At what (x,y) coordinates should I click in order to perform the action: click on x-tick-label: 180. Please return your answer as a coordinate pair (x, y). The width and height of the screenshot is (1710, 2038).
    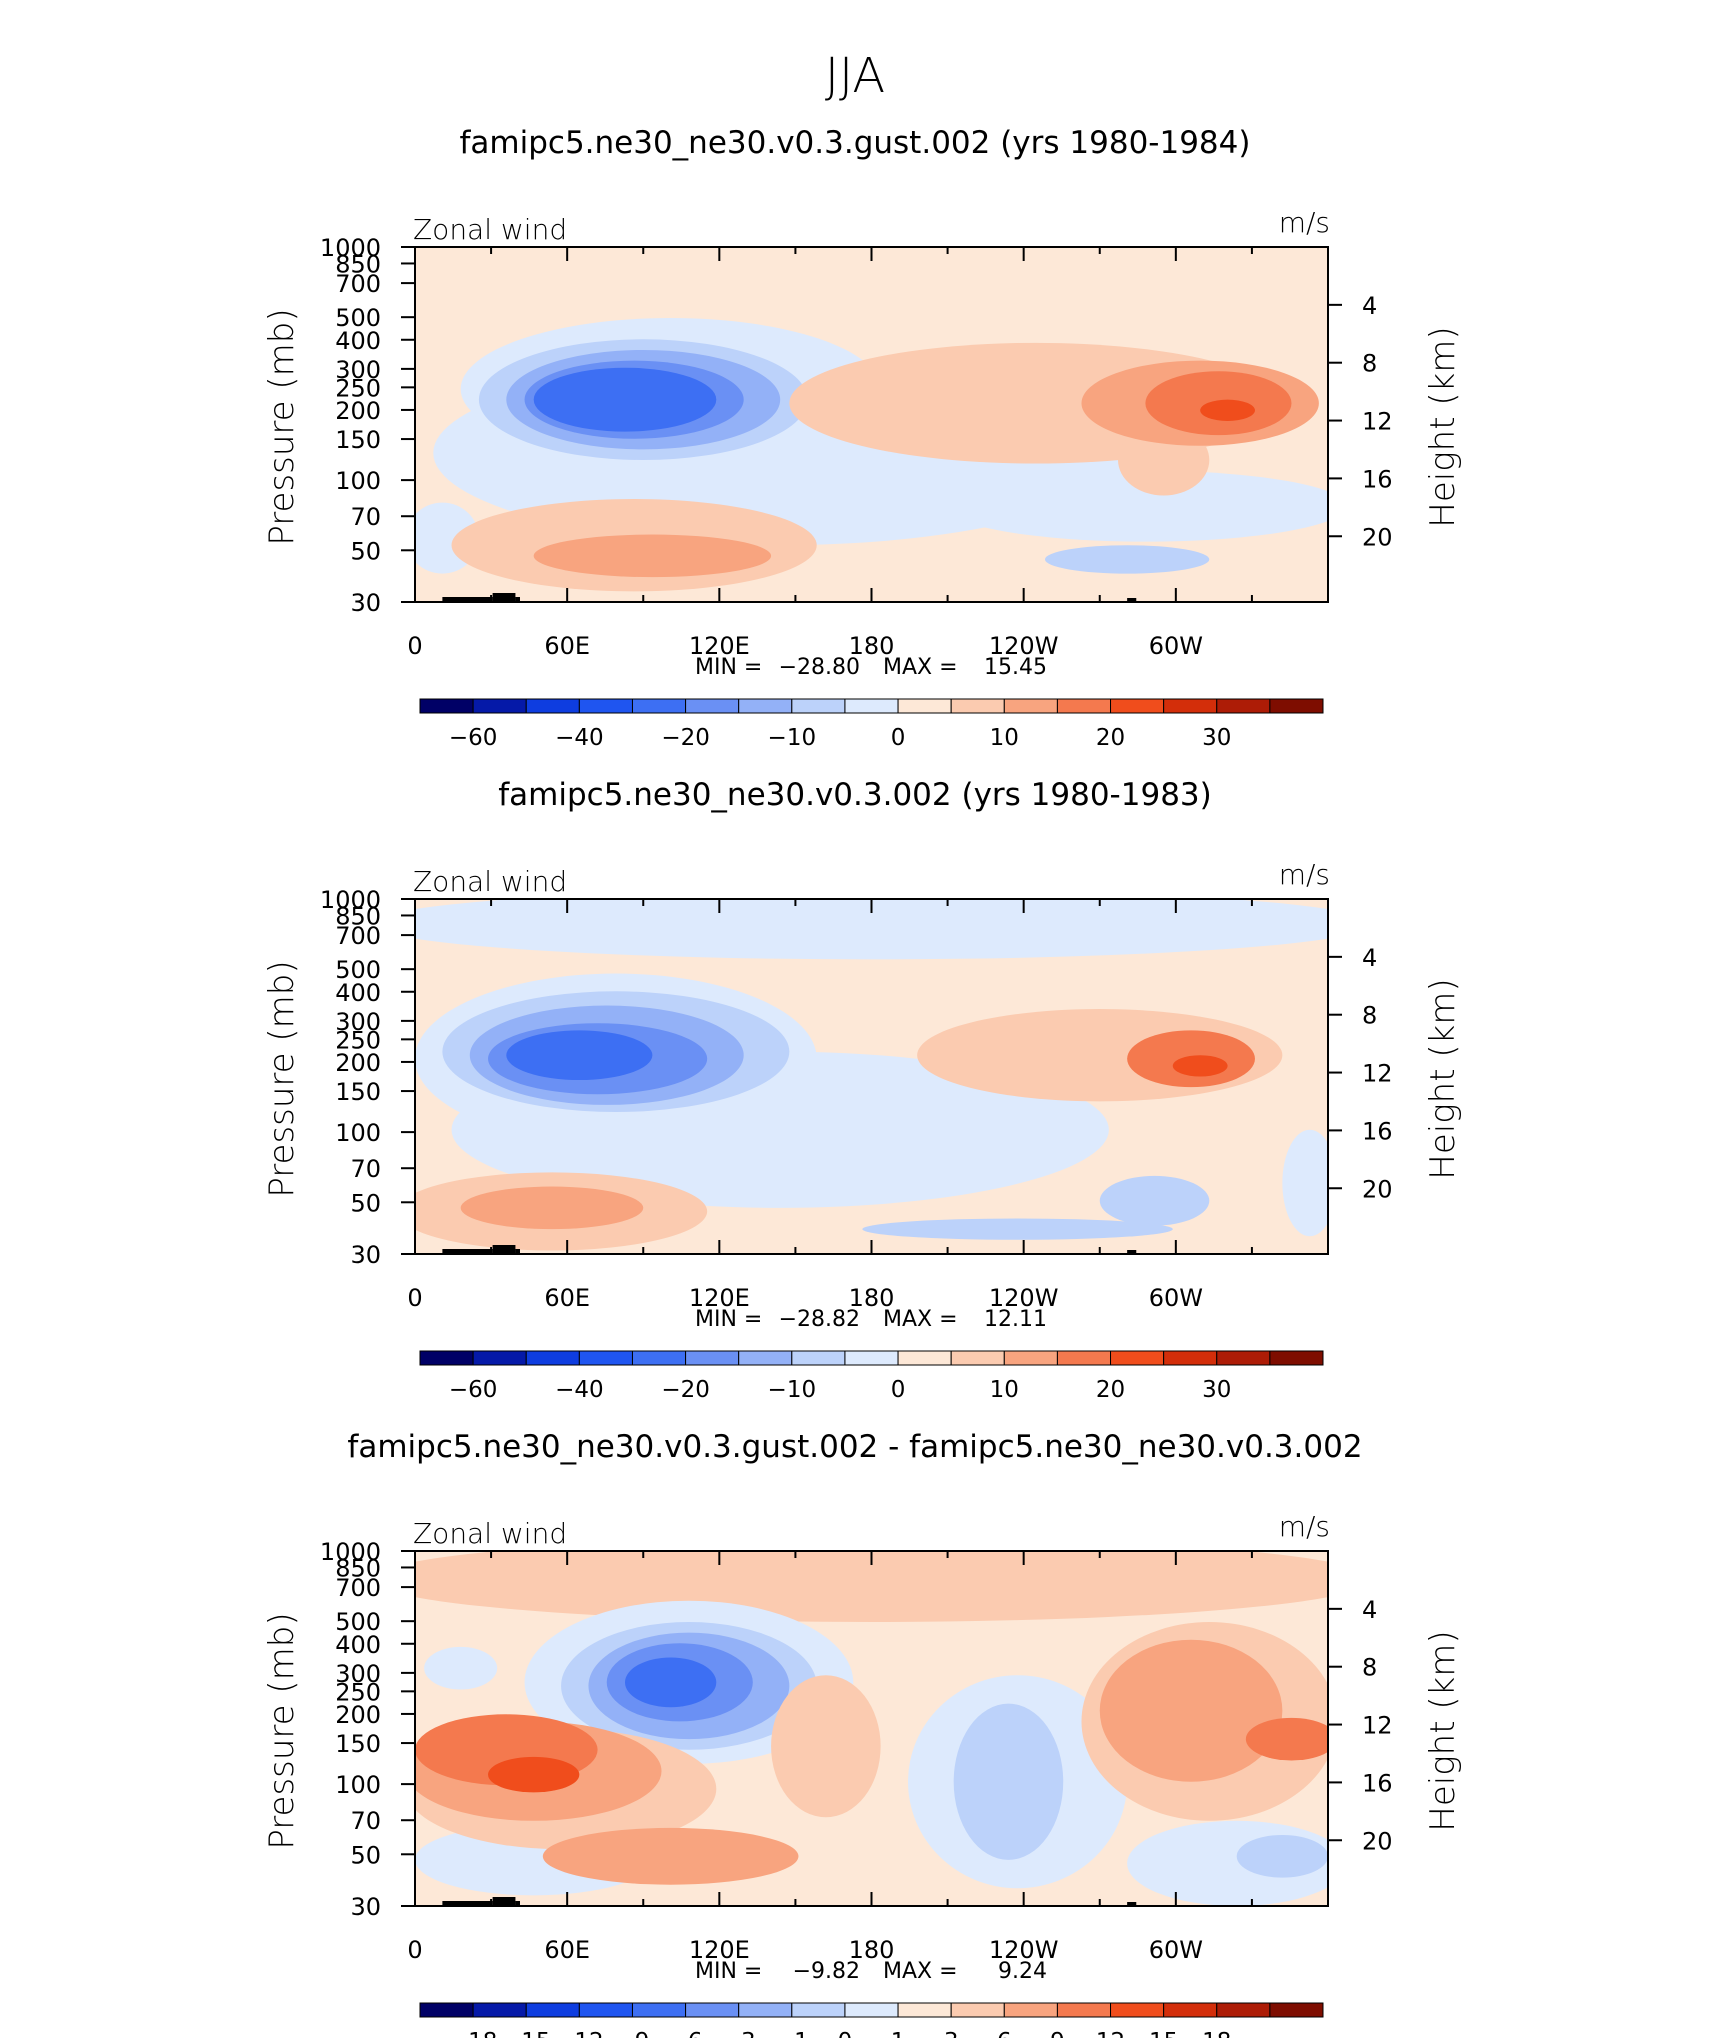
    Looking at the image, I should click on (872, 646).